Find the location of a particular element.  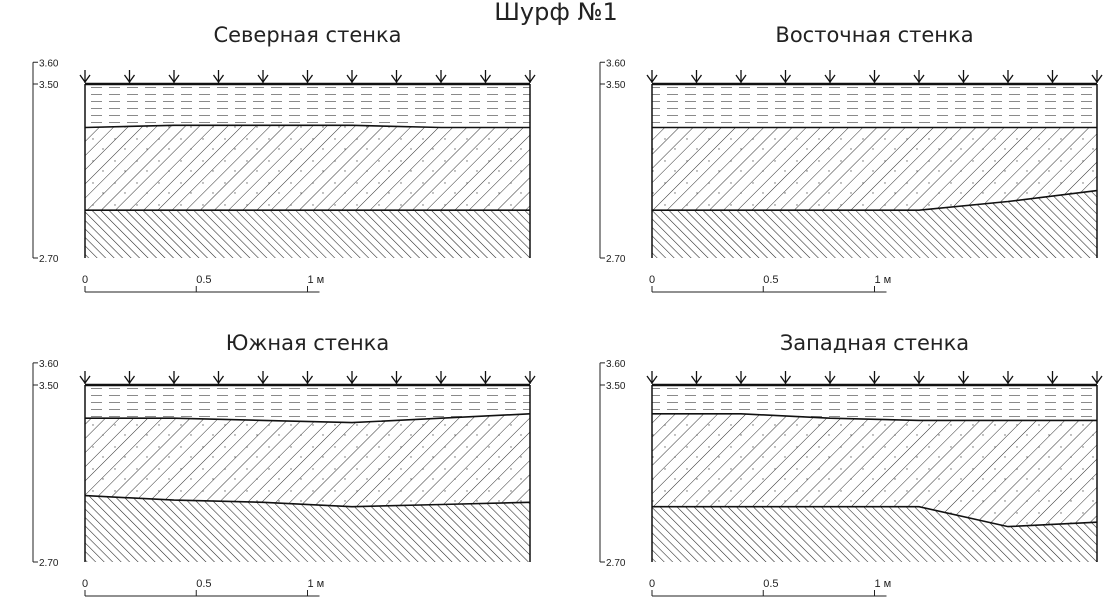

wall-title: Северная стенка is located at coordinates (307, 35).